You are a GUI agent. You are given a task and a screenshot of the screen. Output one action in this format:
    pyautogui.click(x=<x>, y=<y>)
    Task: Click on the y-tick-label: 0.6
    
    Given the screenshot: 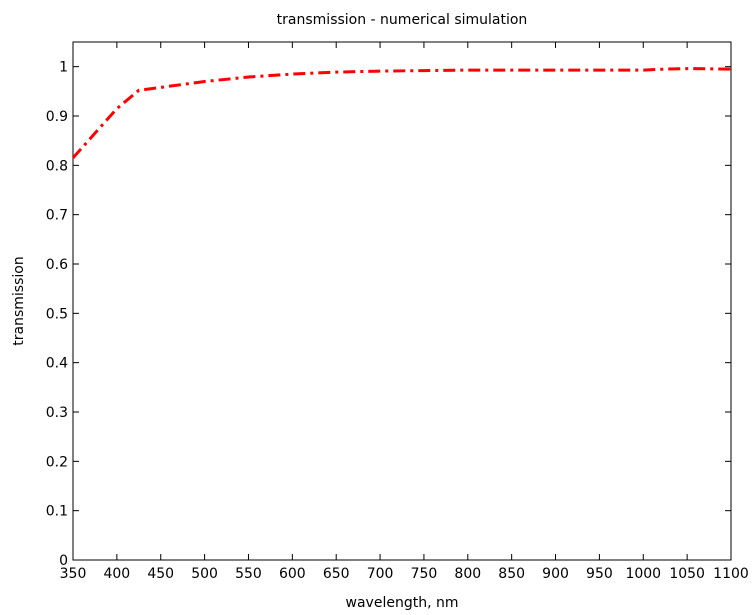 What is the action you would take?
    pyautogui.click(x=57, y=265)
    